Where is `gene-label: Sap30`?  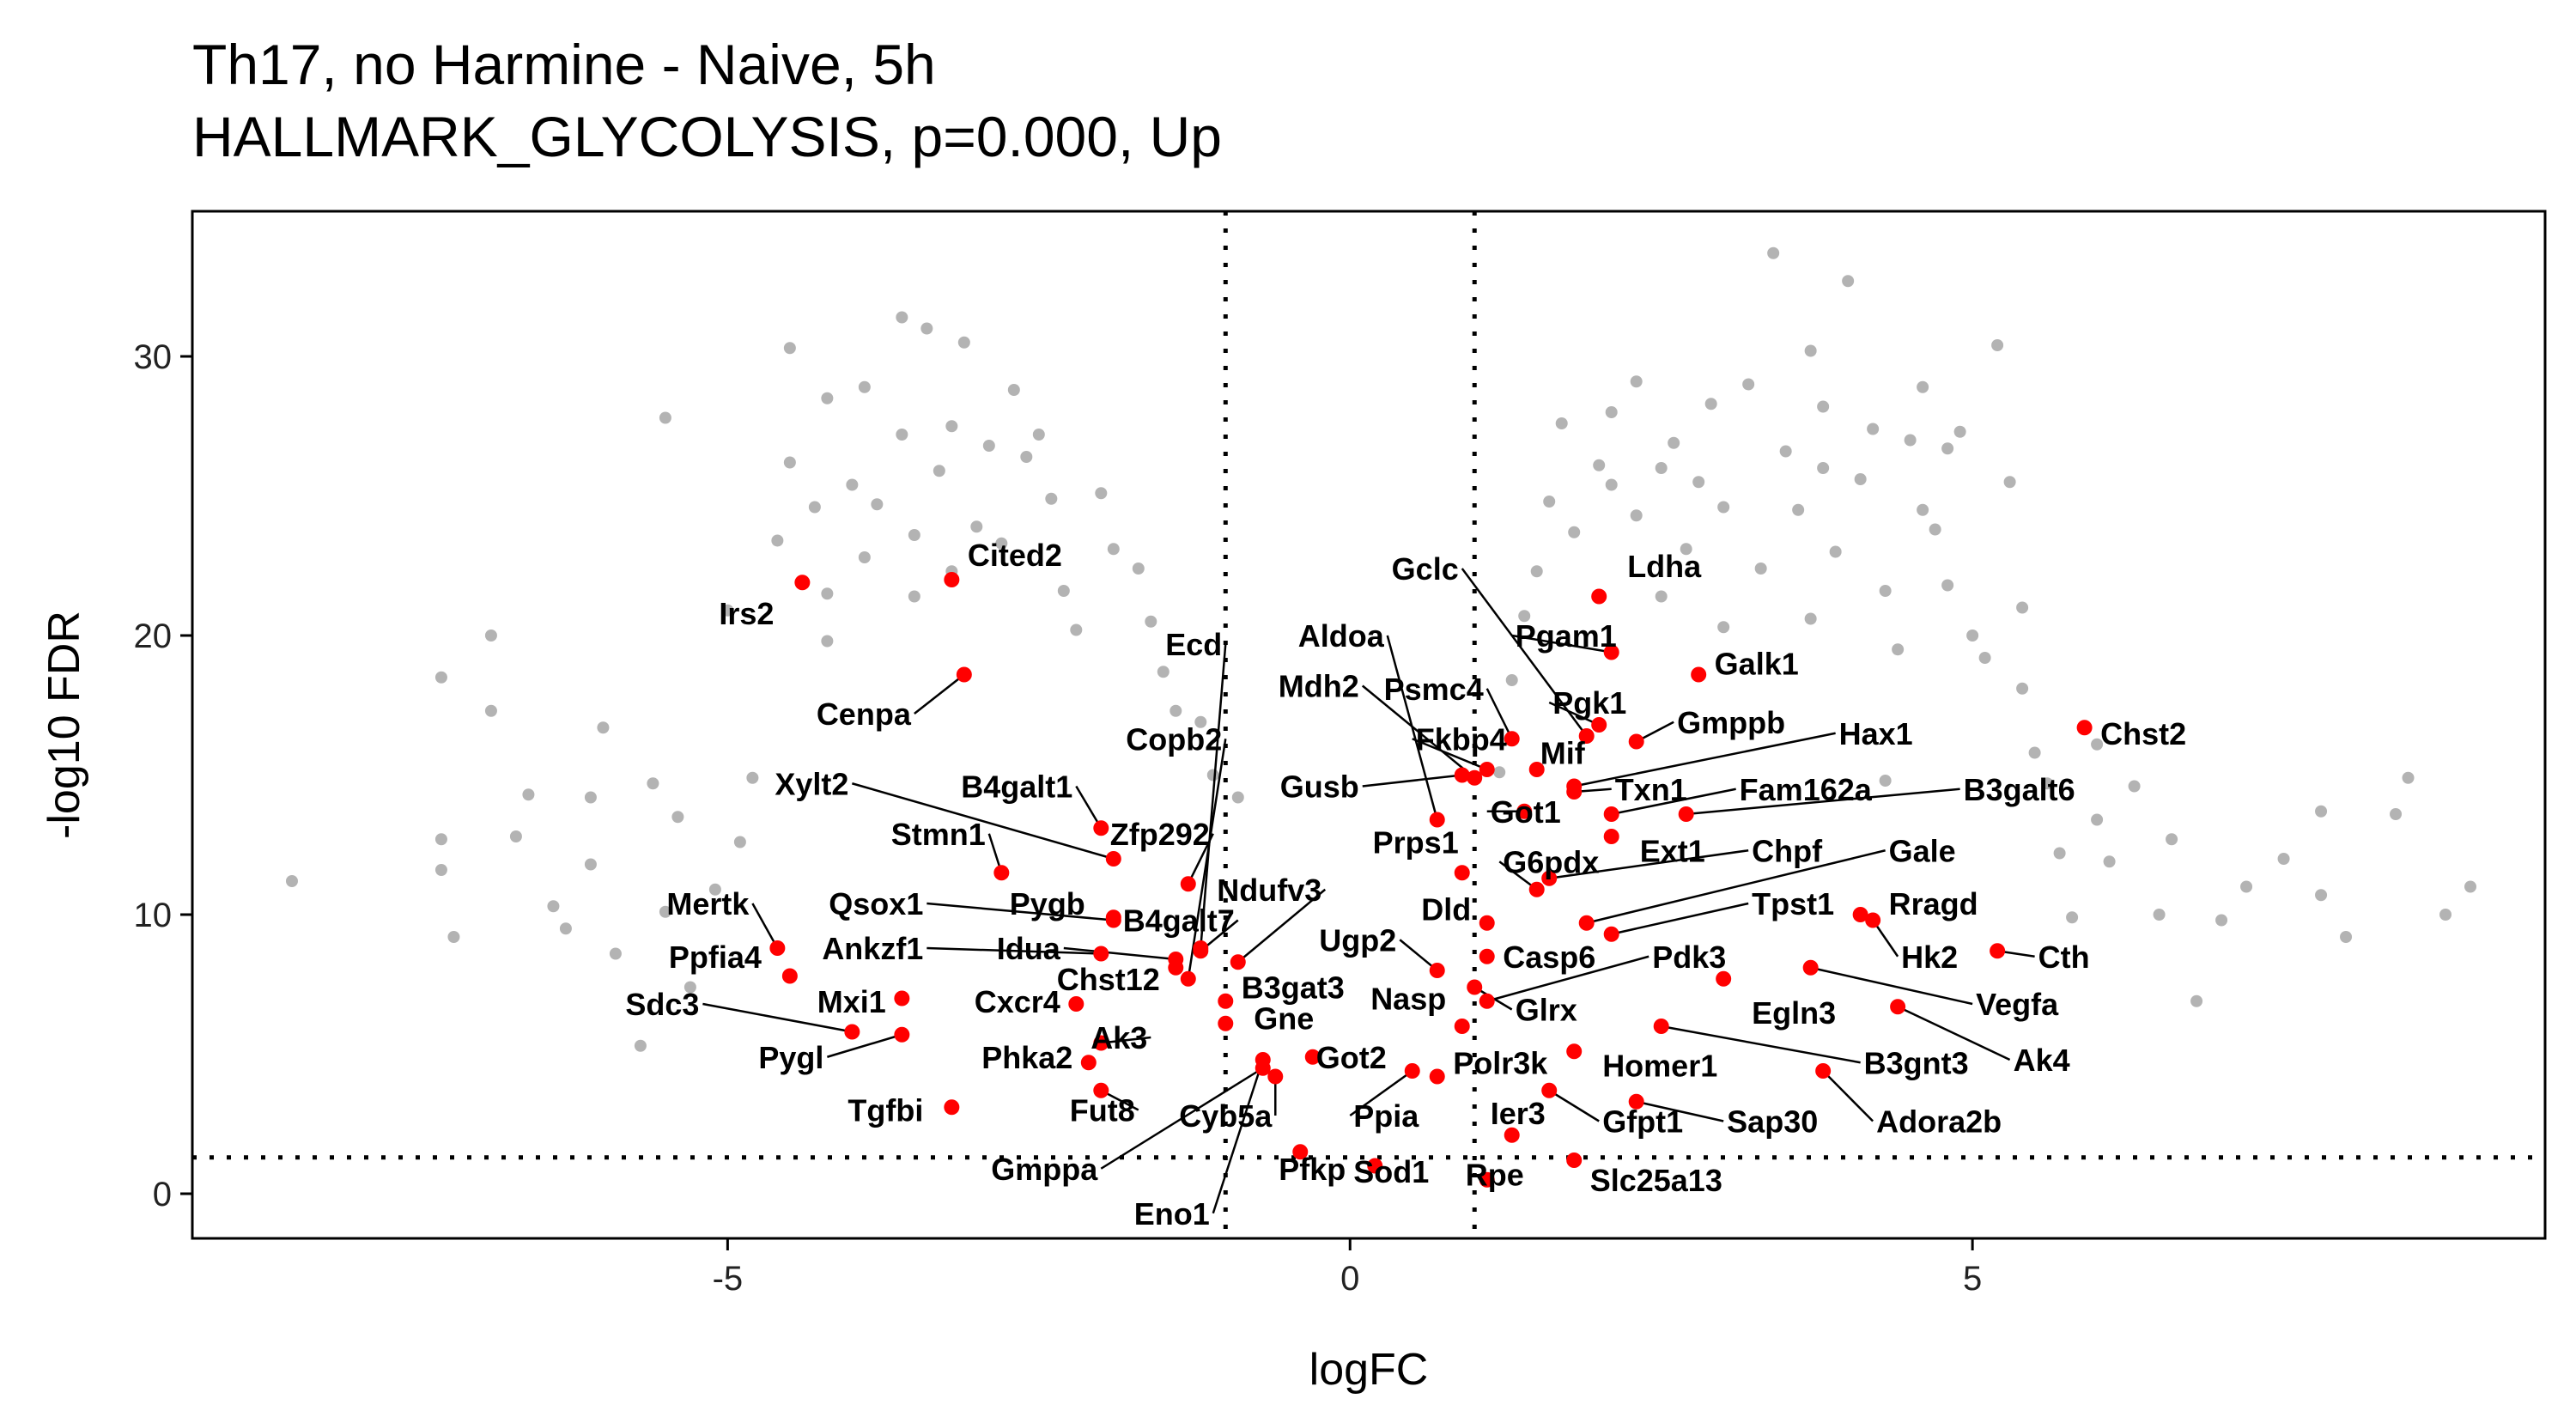
gene-label: Sap30 is located at coordinates (1772, 1122).